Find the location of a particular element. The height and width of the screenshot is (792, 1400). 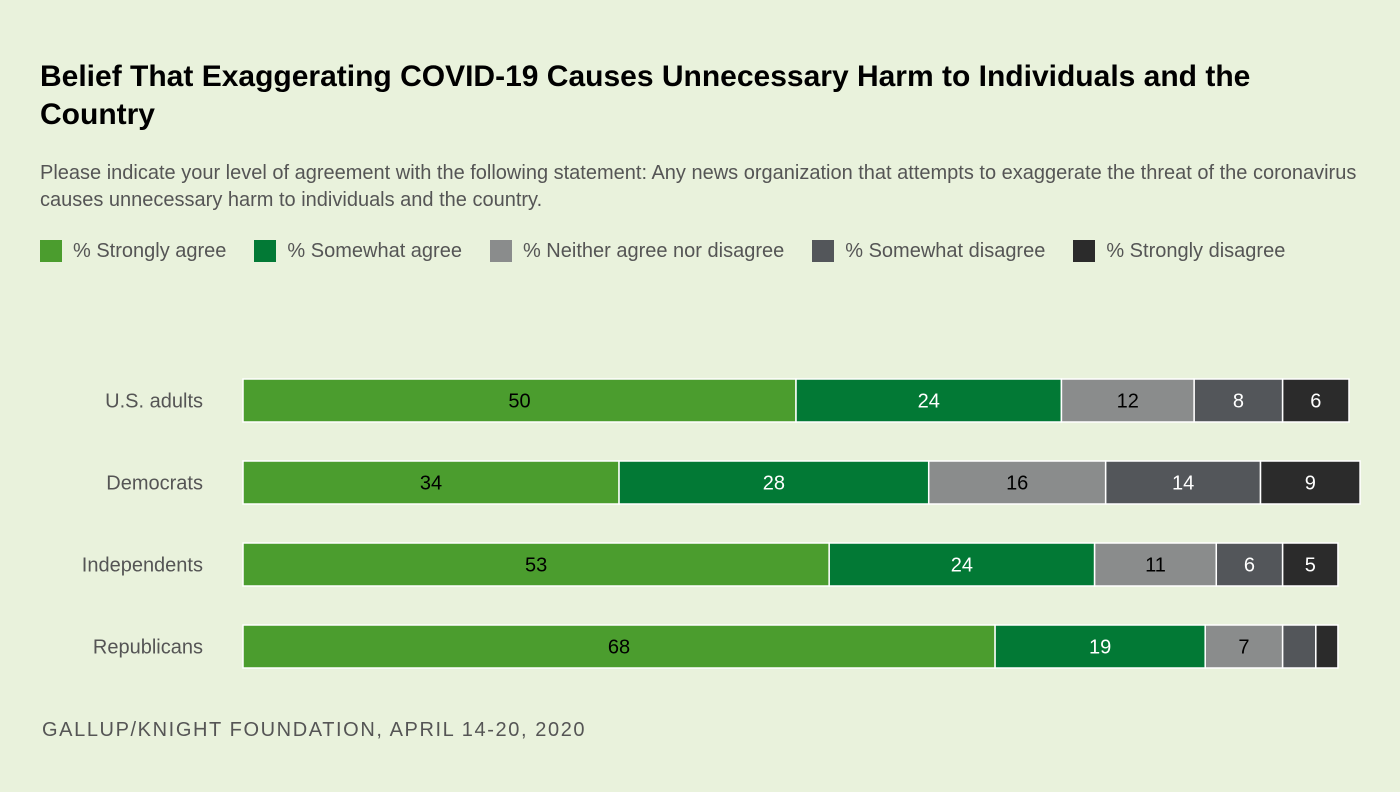

bar-segment-democrats-somewhat-agree is located at coordinates (774, 482).